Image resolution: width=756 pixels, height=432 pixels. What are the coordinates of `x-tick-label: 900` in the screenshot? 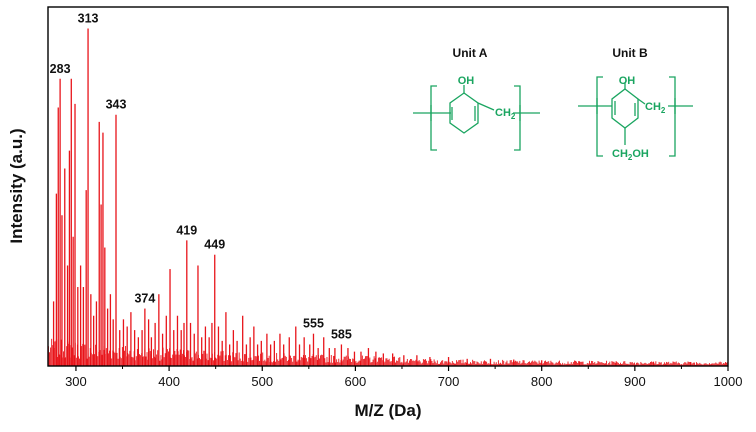 It's located at (635, 381).